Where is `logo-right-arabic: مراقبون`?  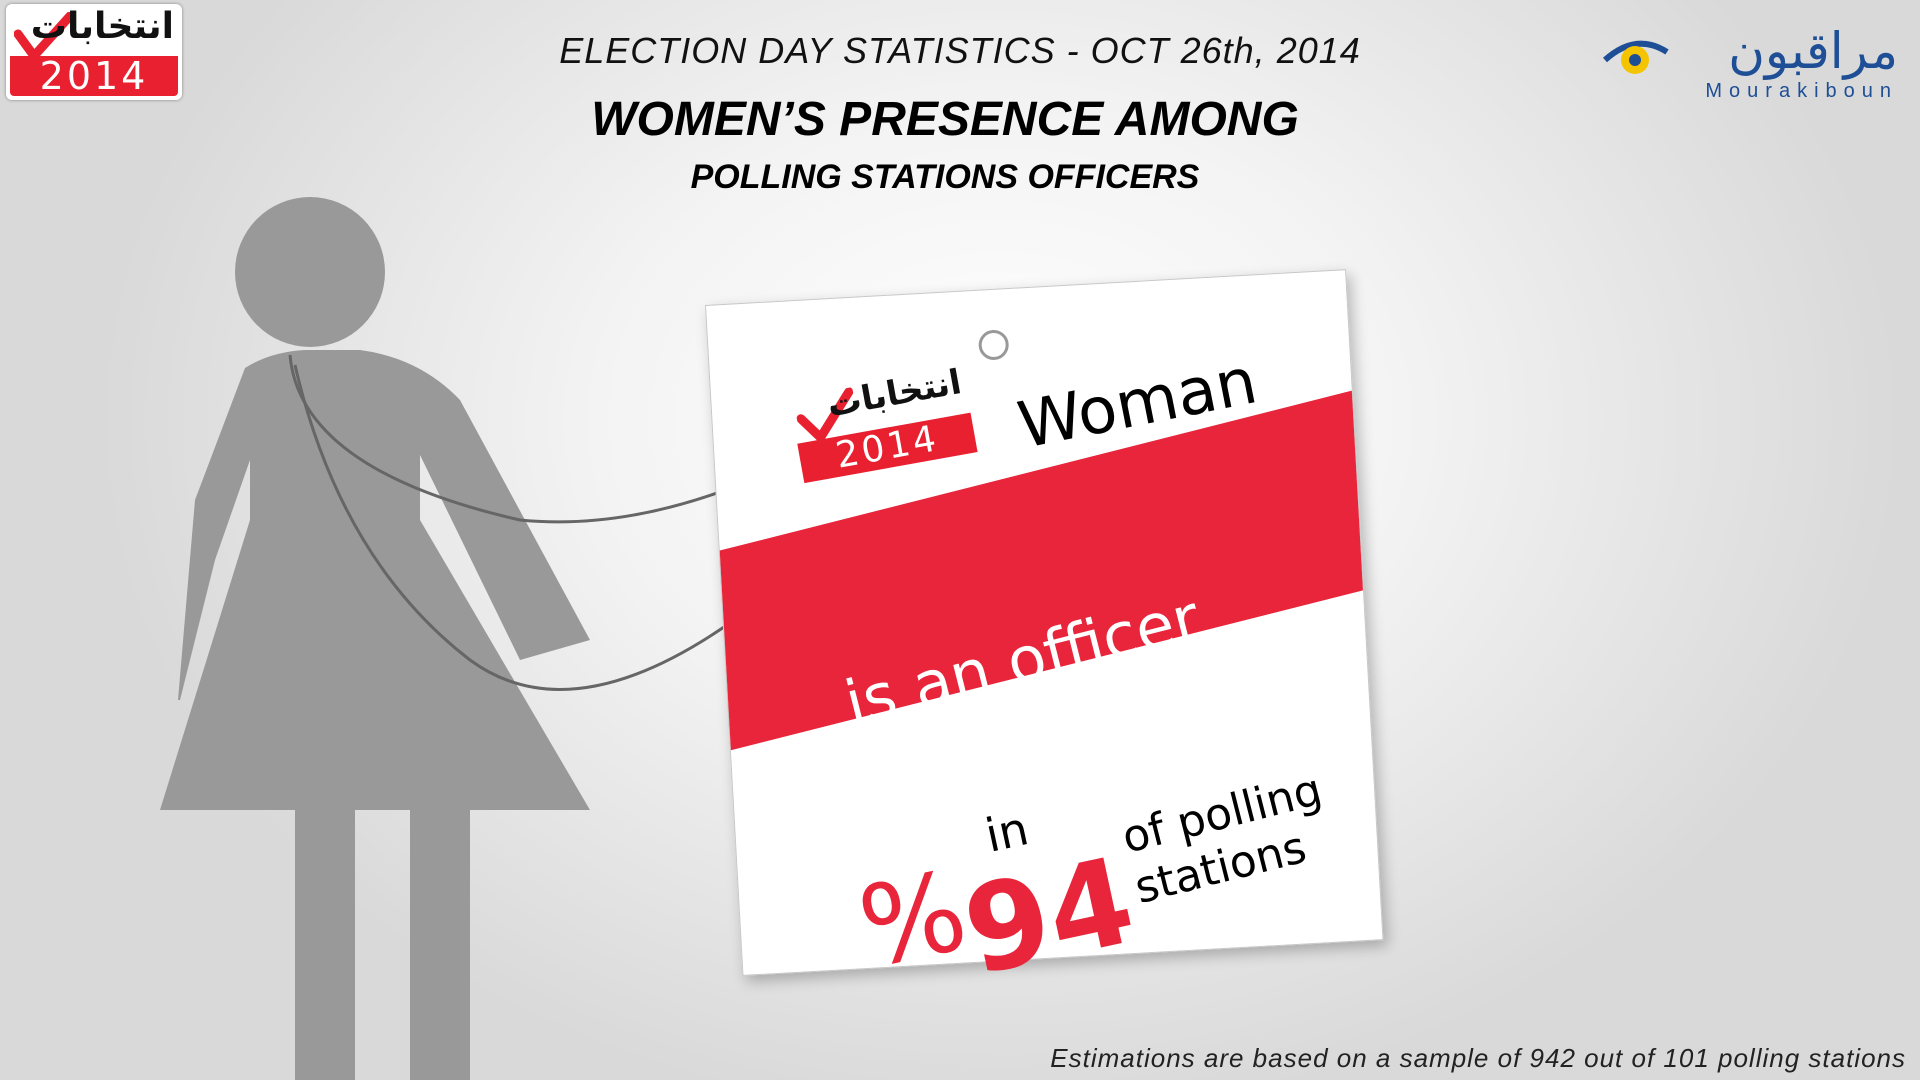
logo-right-arabic: مراقبون is located at coordinates (1813, 51).